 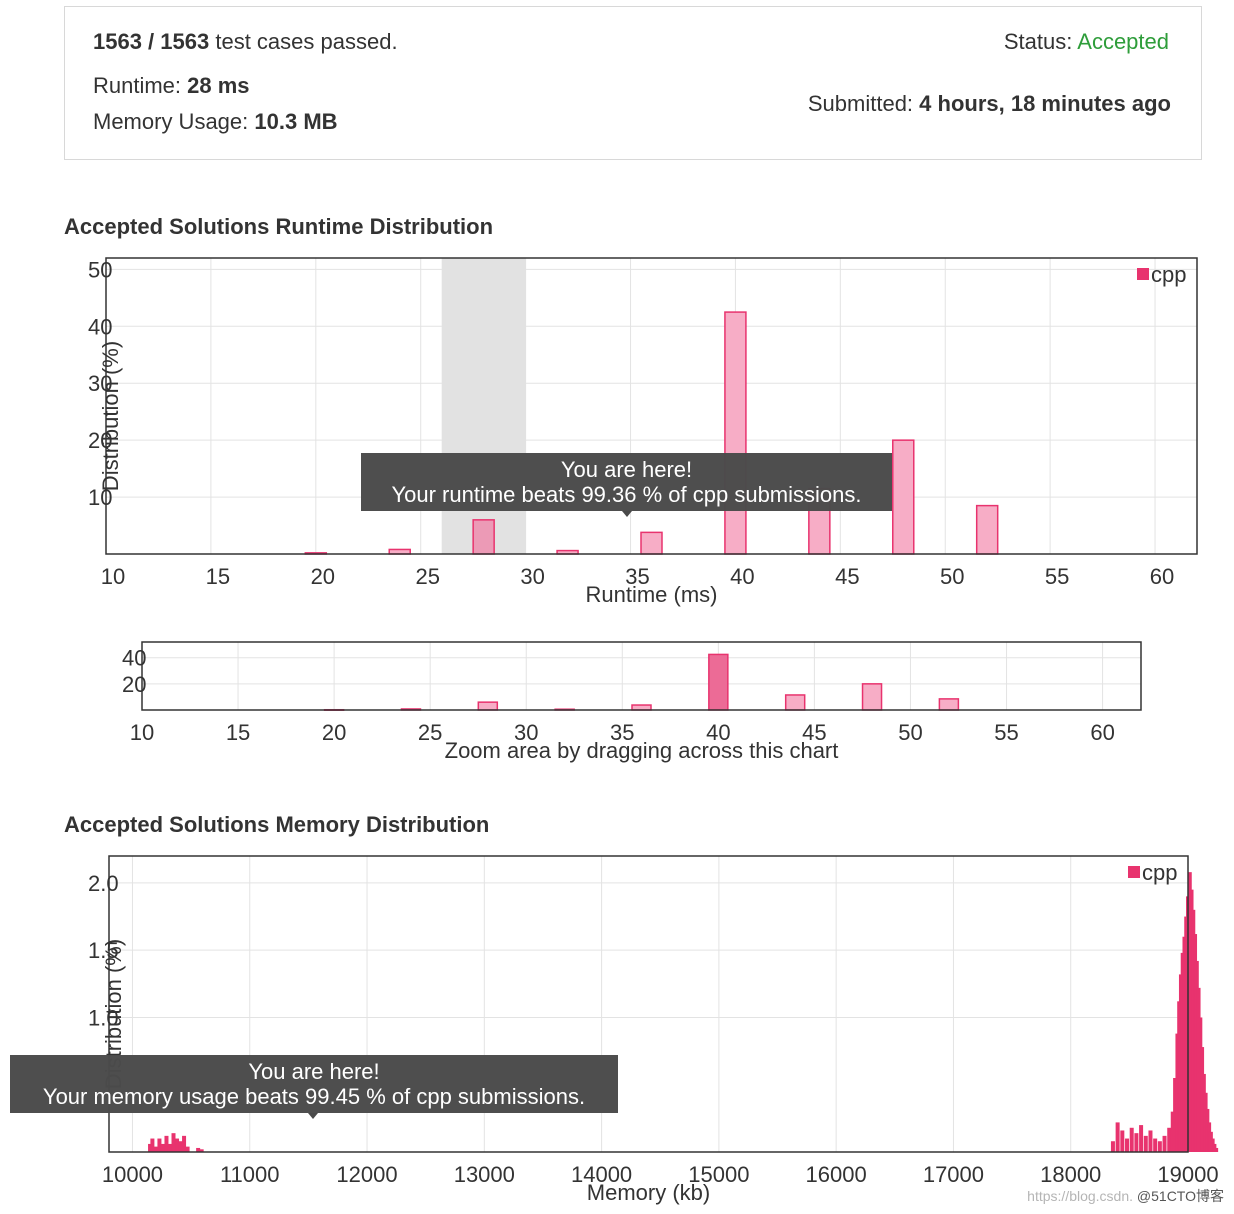 What do you see at coordinates (836, 1174) in the screenshot?
I see `x-tick-label: 16000` at bounding box center [836, 1174].